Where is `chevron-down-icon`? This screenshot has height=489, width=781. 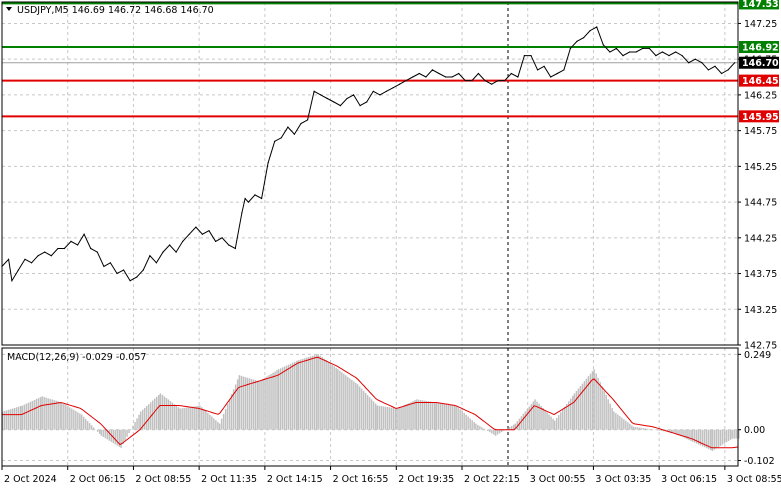 chevron-down-icon is located at coordinates (9, 9).